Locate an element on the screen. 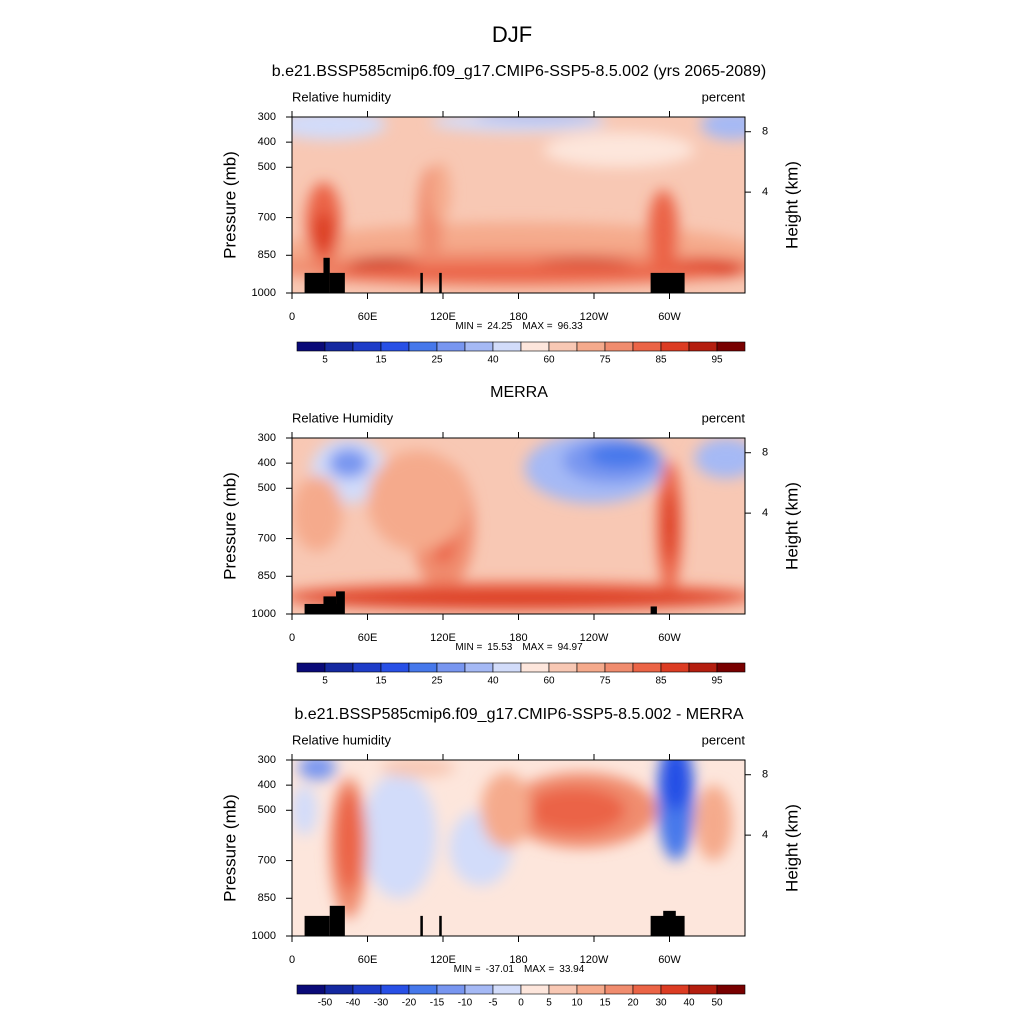 Image resolution: width=1024 pixels, height=1024 pixels. colorbar-label: 0 is located at coordinates (521, 1003).